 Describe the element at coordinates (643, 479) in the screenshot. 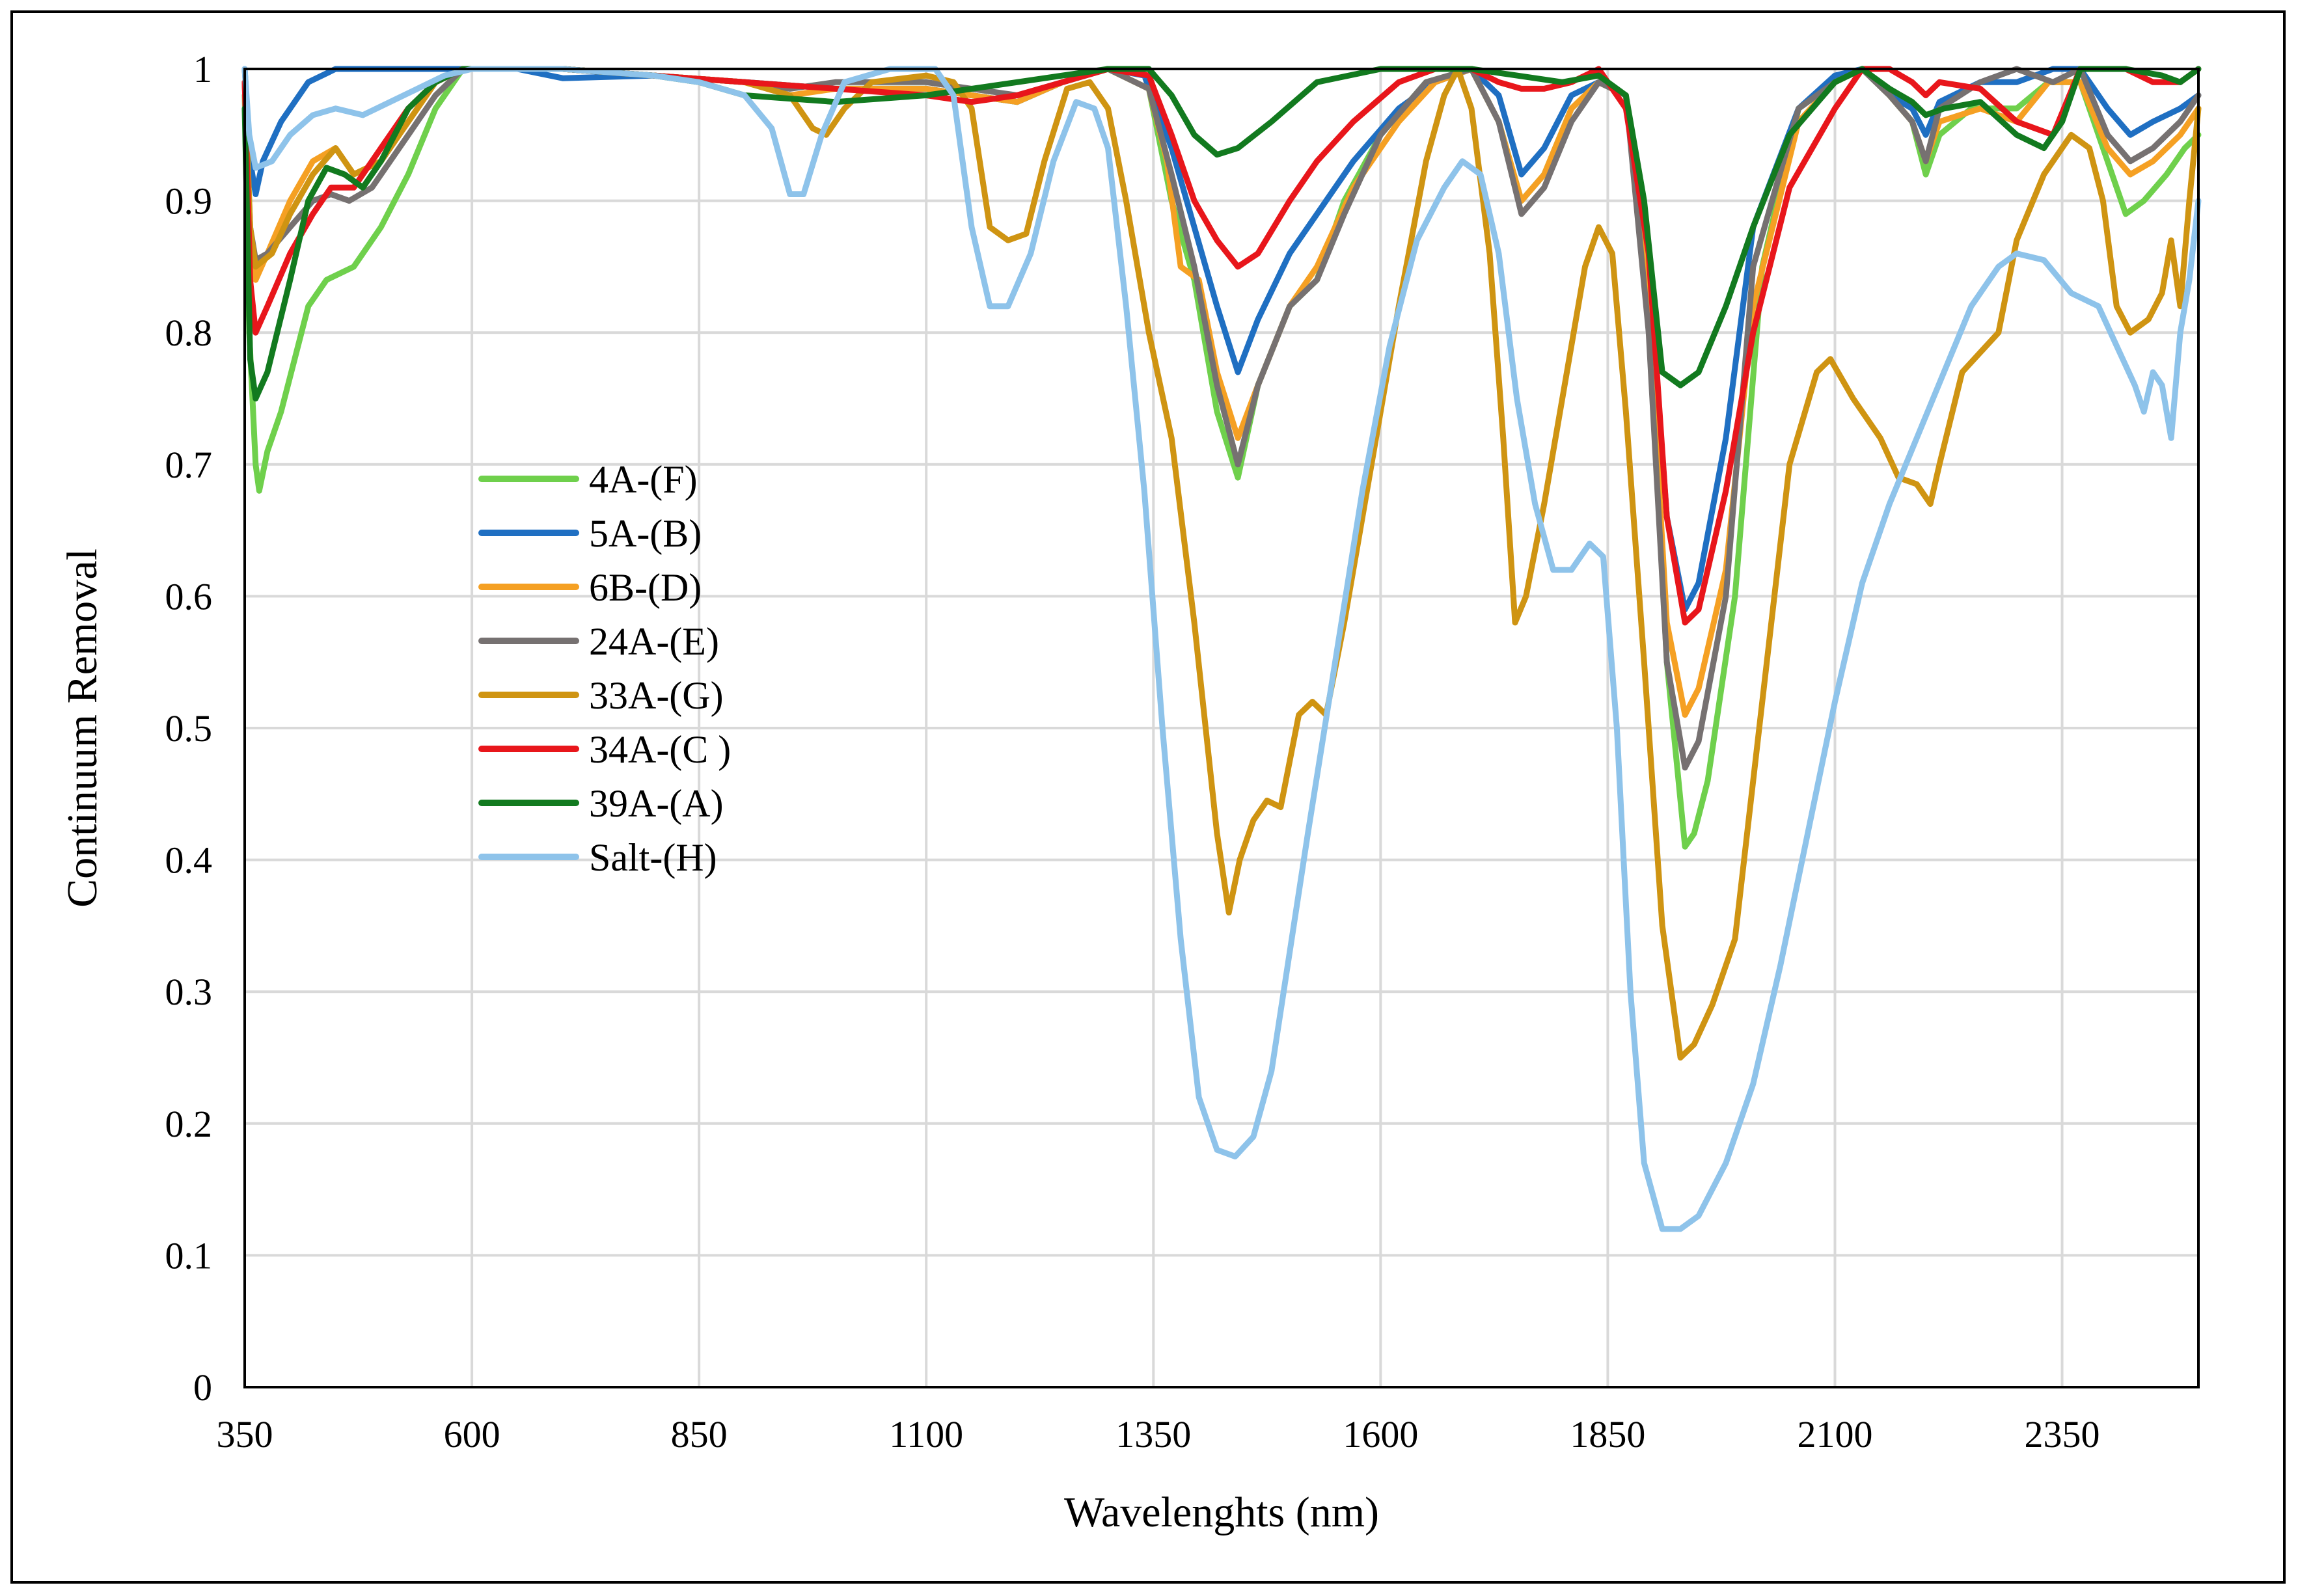

I see `legend-label-0: 4A-(F)` at that location.